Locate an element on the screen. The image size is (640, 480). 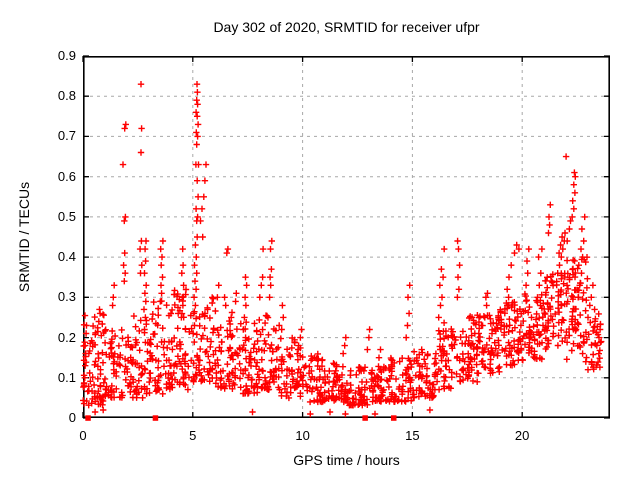
y-tick-label: 0.5 is located at coordinates (66, 216).